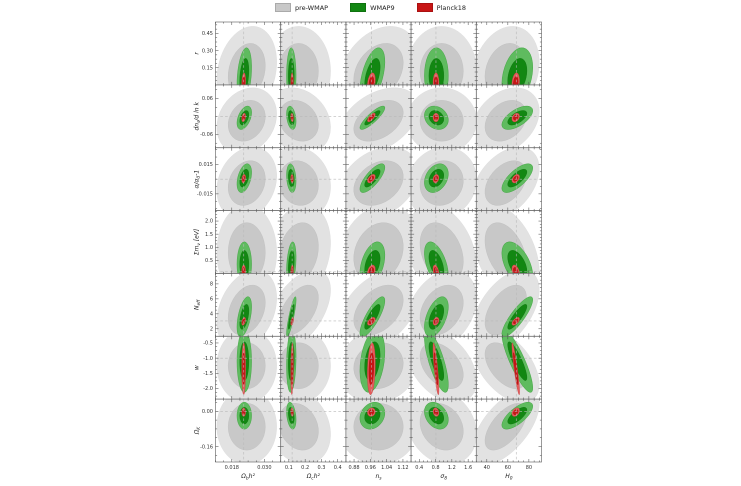 This screenshot has width=741, height=486. What do you see at coordinates (207, 99) in the screenshot?
I see `svg-text: 0.06` at bounding box center [207, 99].